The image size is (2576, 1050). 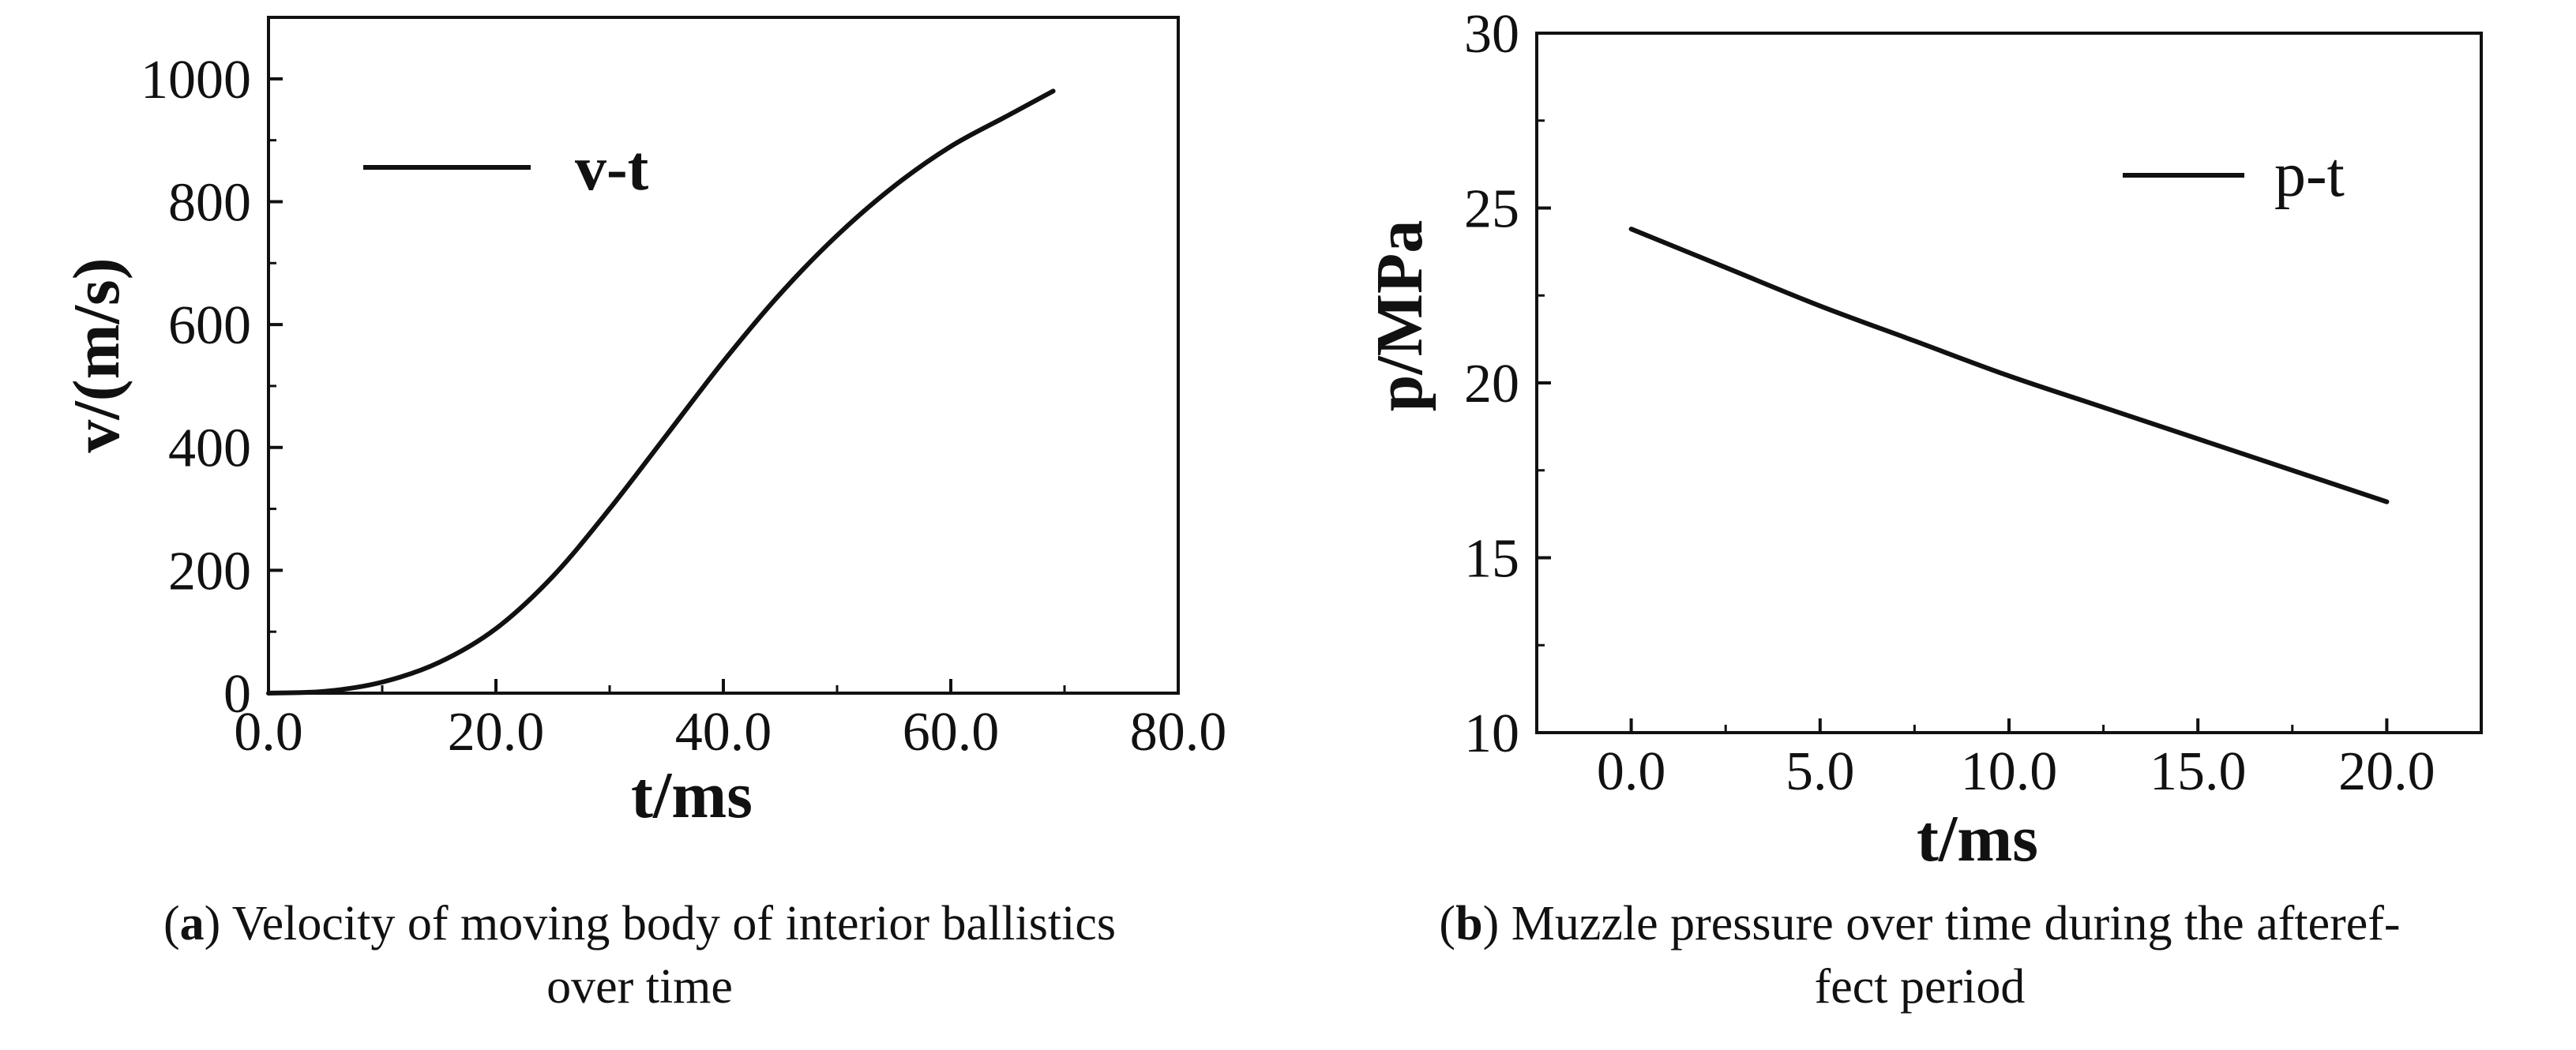 What do you see at coordinates (209, 571) in the screenshot?
I see `y-tick-label: 200` at bounding box center [209, 571].